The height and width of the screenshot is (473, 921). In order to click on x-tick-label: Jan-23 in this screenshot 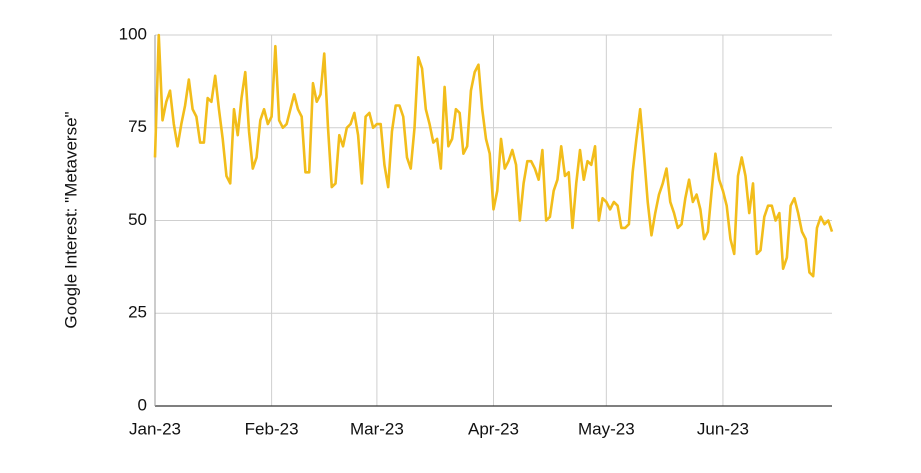, I will do `click(155, 428)`.